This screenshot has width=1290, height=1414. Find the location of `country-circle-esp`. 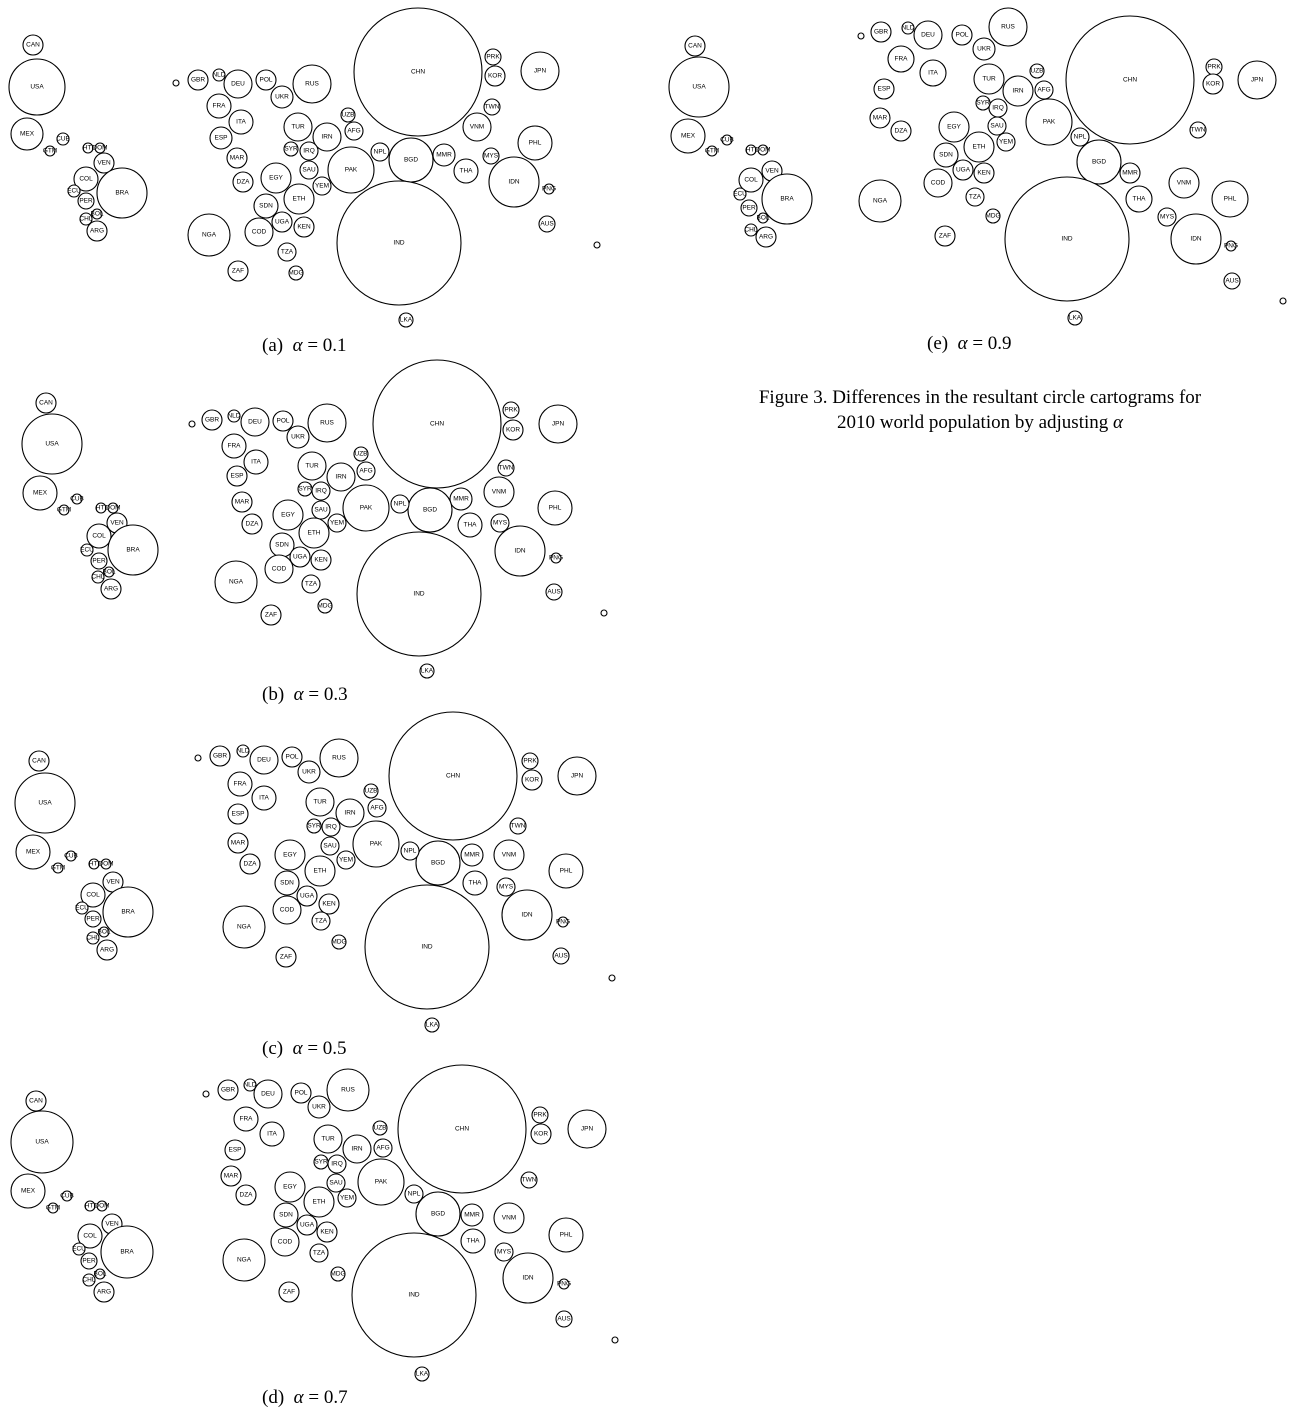

country-circle-esp is located at coordinates (221, 138).